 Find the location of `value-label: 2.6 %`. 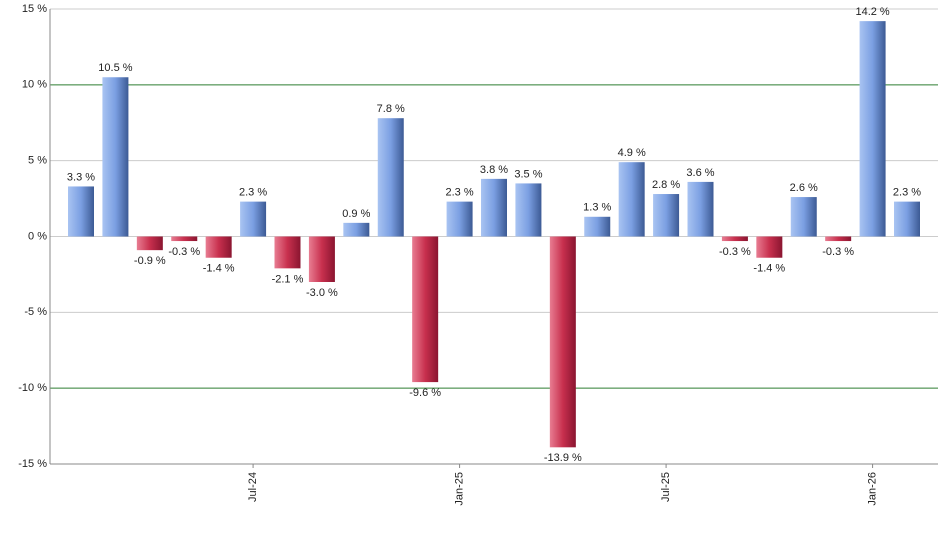

value-label: 2.6 % is located at coordinates (804, 188).